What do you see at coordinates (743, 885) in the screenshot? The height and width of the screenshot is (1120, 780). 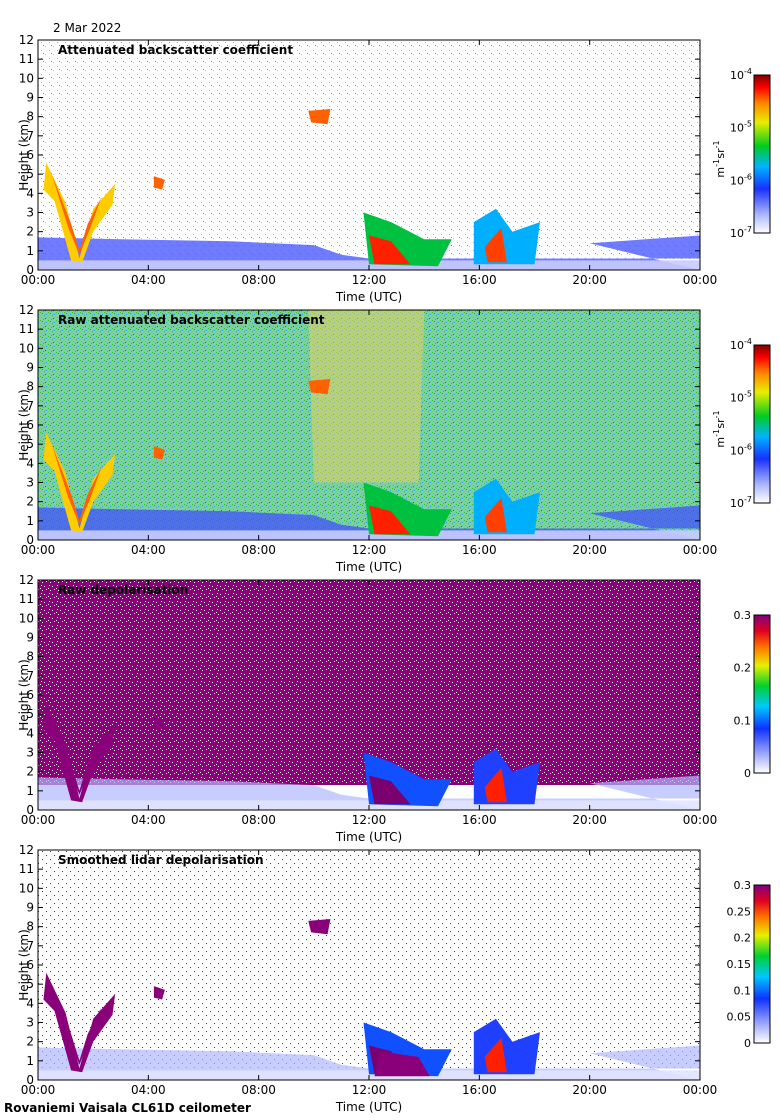 I see `colorbar-tick-label: 0.3` at bounding box center [743, 885].